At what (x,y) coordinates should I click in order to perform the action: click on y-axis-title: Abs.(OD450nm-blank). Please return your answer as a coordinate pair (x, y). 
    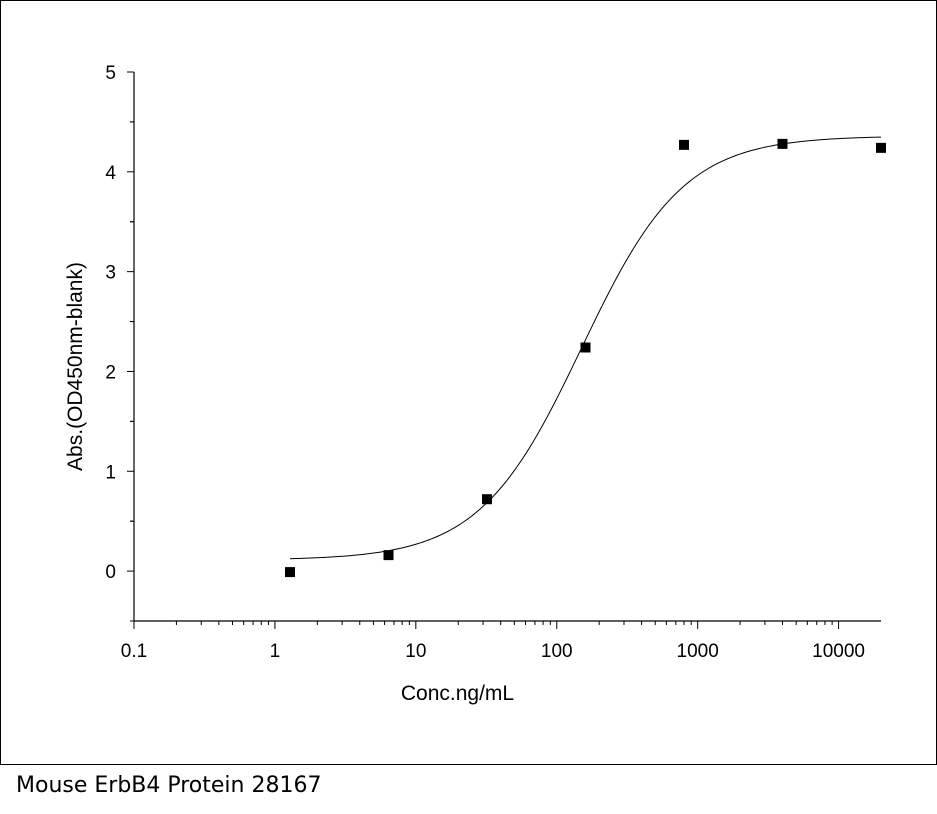
    Looking at the image, I should click on (75, 366).